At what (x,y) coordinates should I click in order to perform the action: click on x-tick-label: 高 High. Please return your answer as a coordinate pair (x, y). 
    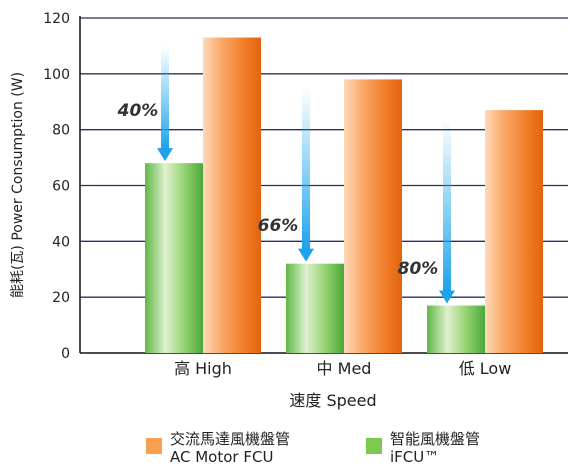
    Looking at the image, I should click on (203, 368).